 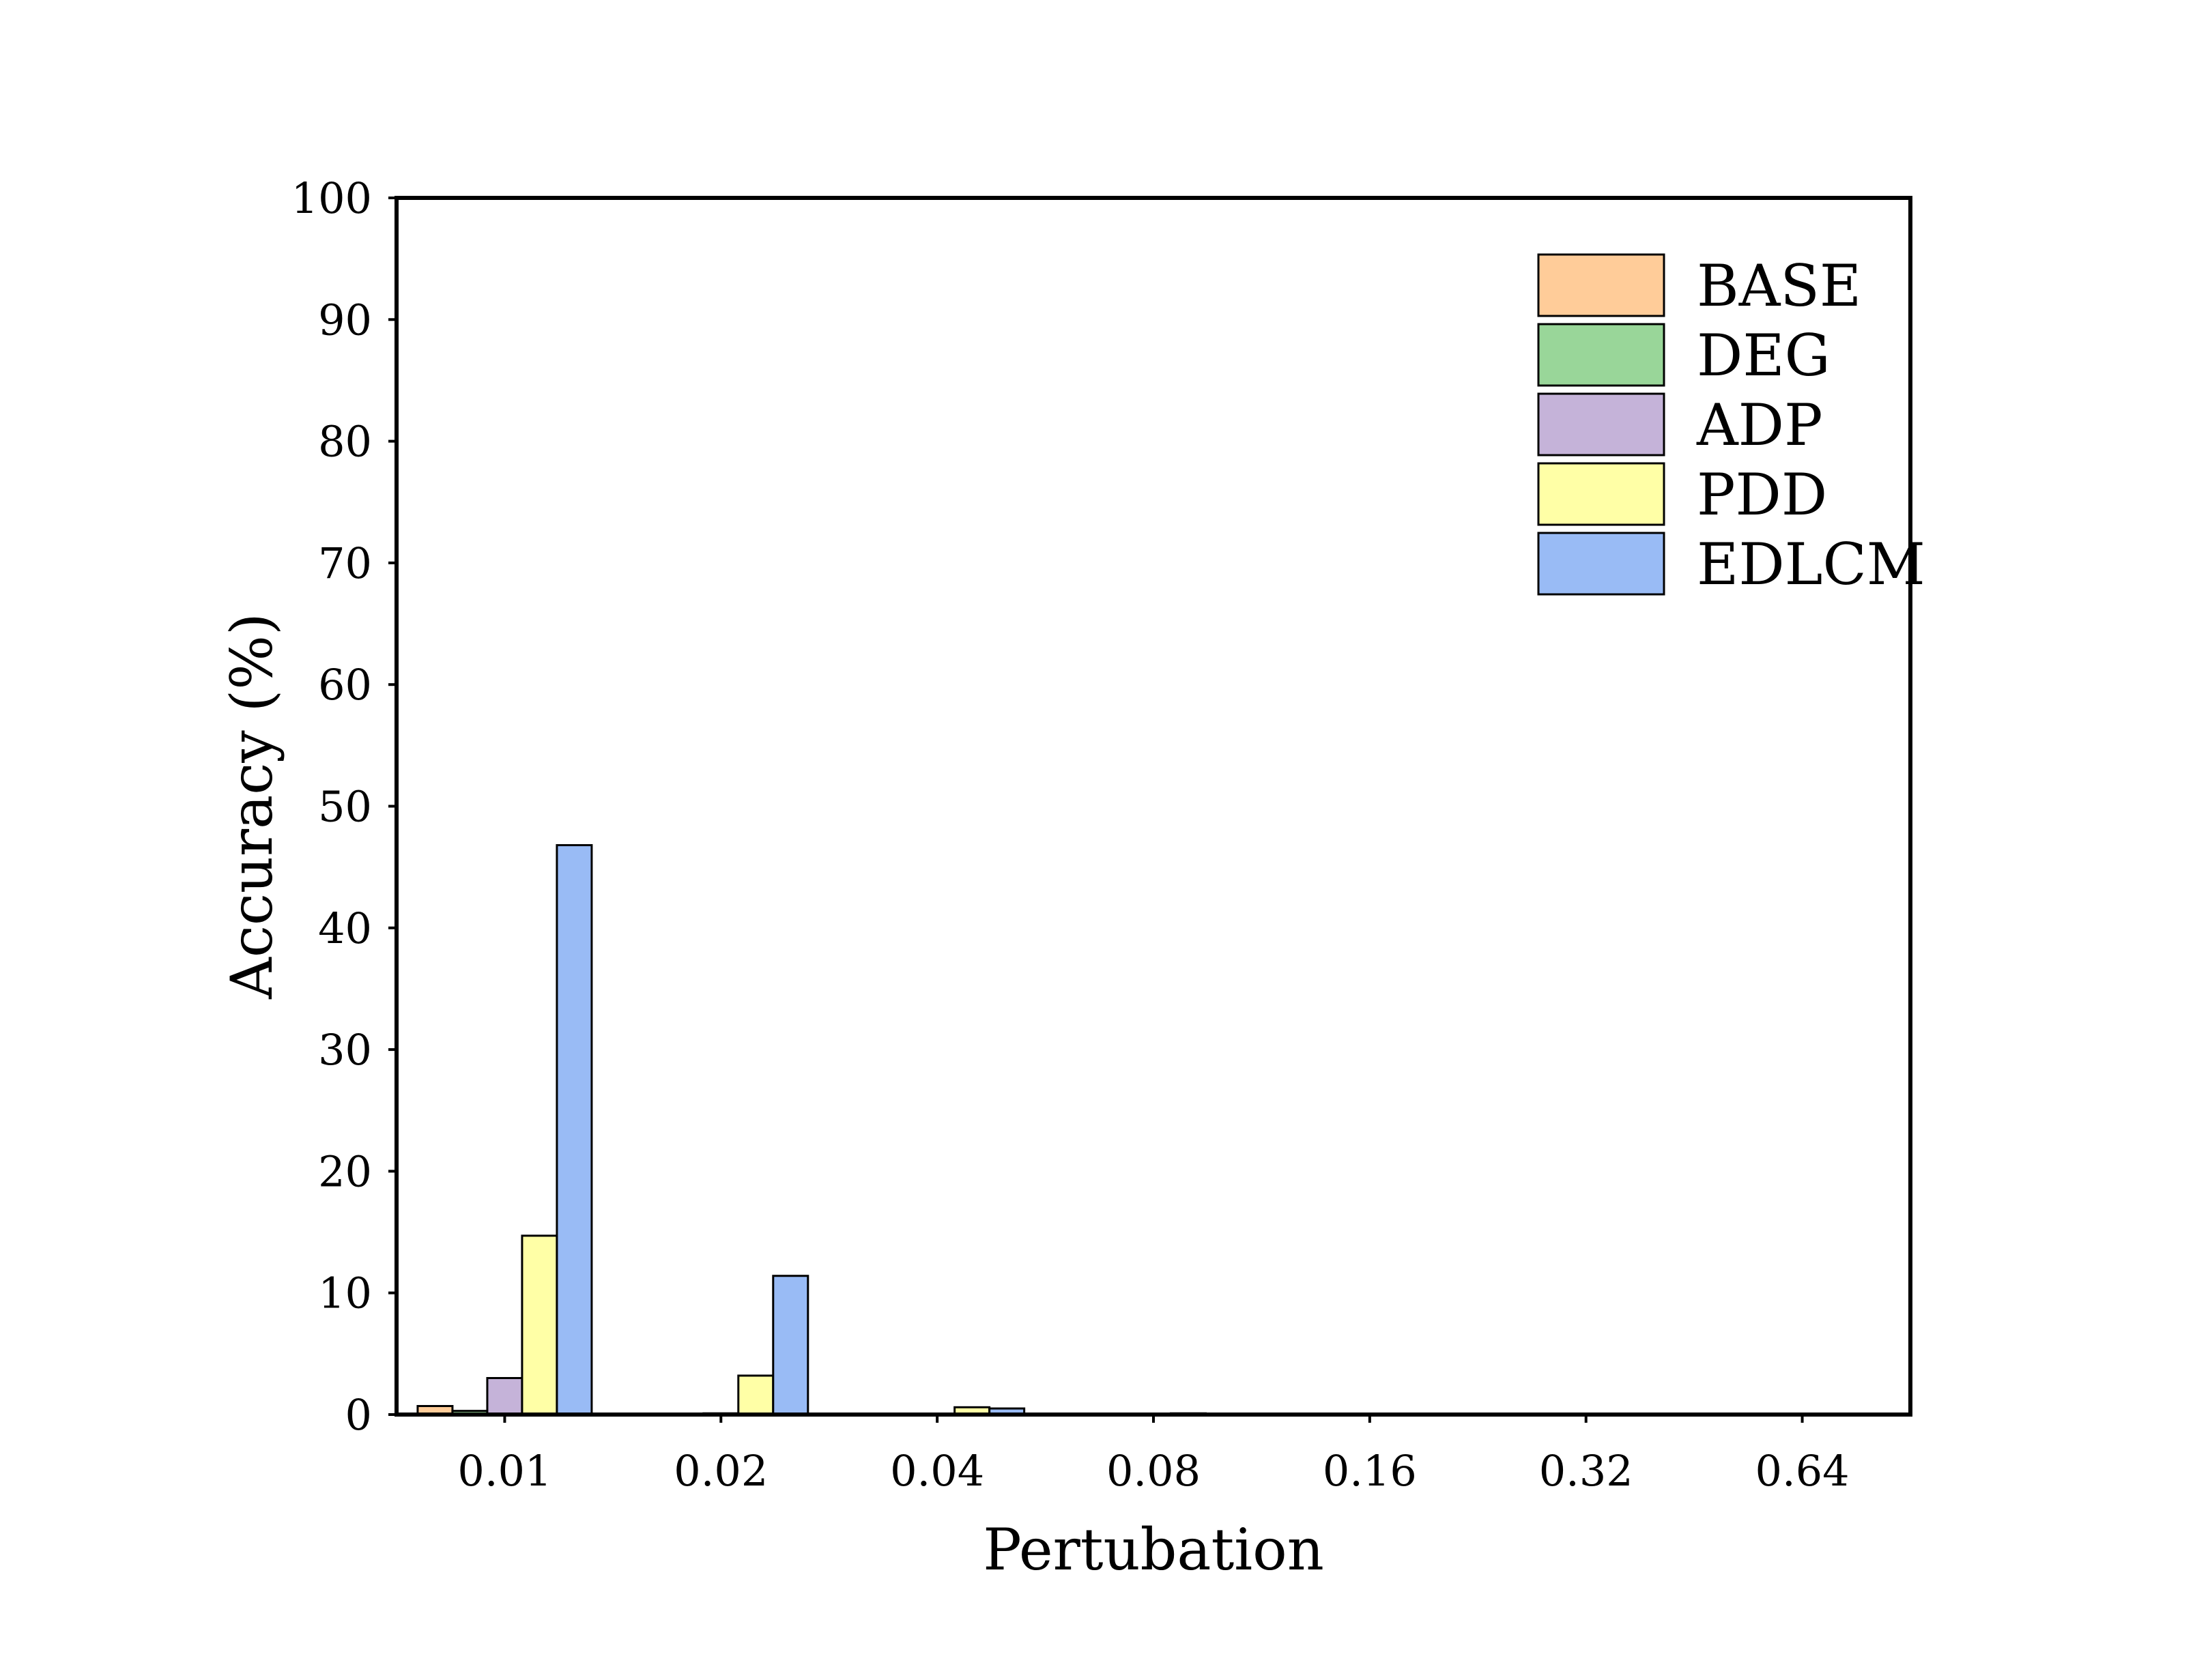 I want to click on y-tick-label: 30, so click(x=345, y=1050).